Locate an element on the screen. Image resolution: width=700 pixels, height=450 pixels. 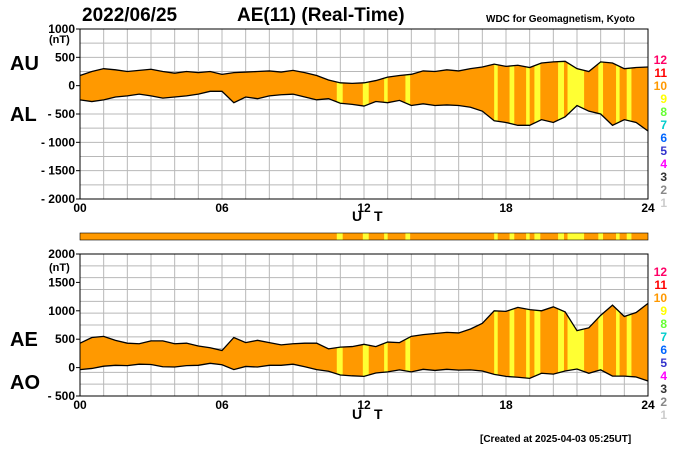
y-tick-label: 1500 is located at coordinates (61, 282).